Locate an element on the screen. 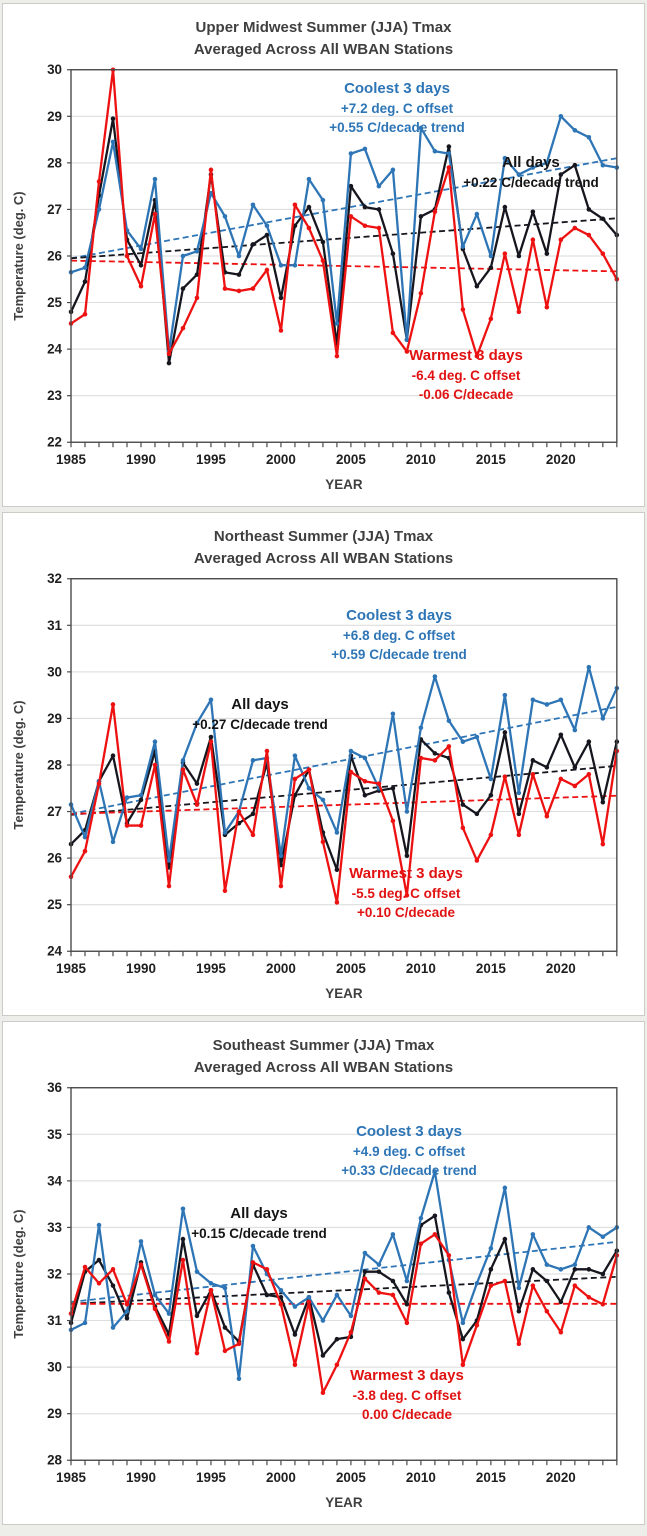 The image size is (647, 1536). svg-text: 22 is located at coordinates (54, 442).